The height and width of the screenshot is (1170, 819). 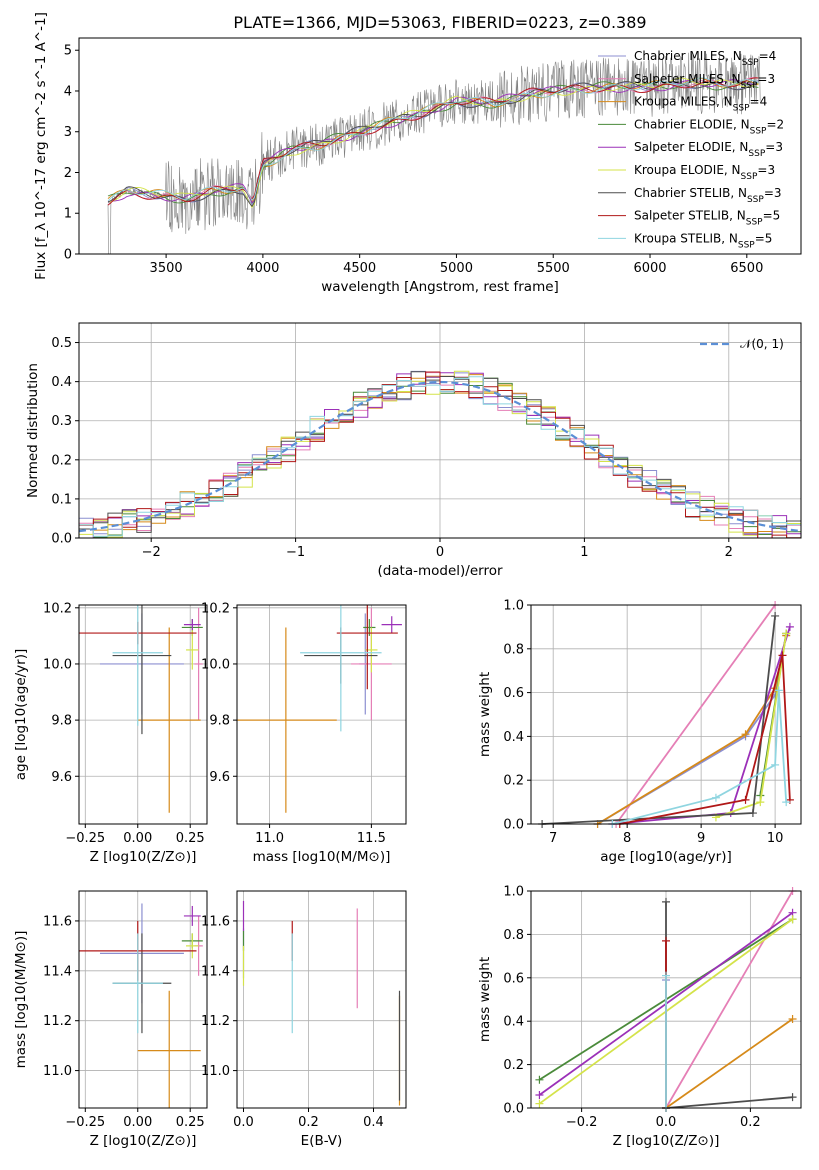 I want to click on x-tick-label: 4500, so click(x=359, y=268).